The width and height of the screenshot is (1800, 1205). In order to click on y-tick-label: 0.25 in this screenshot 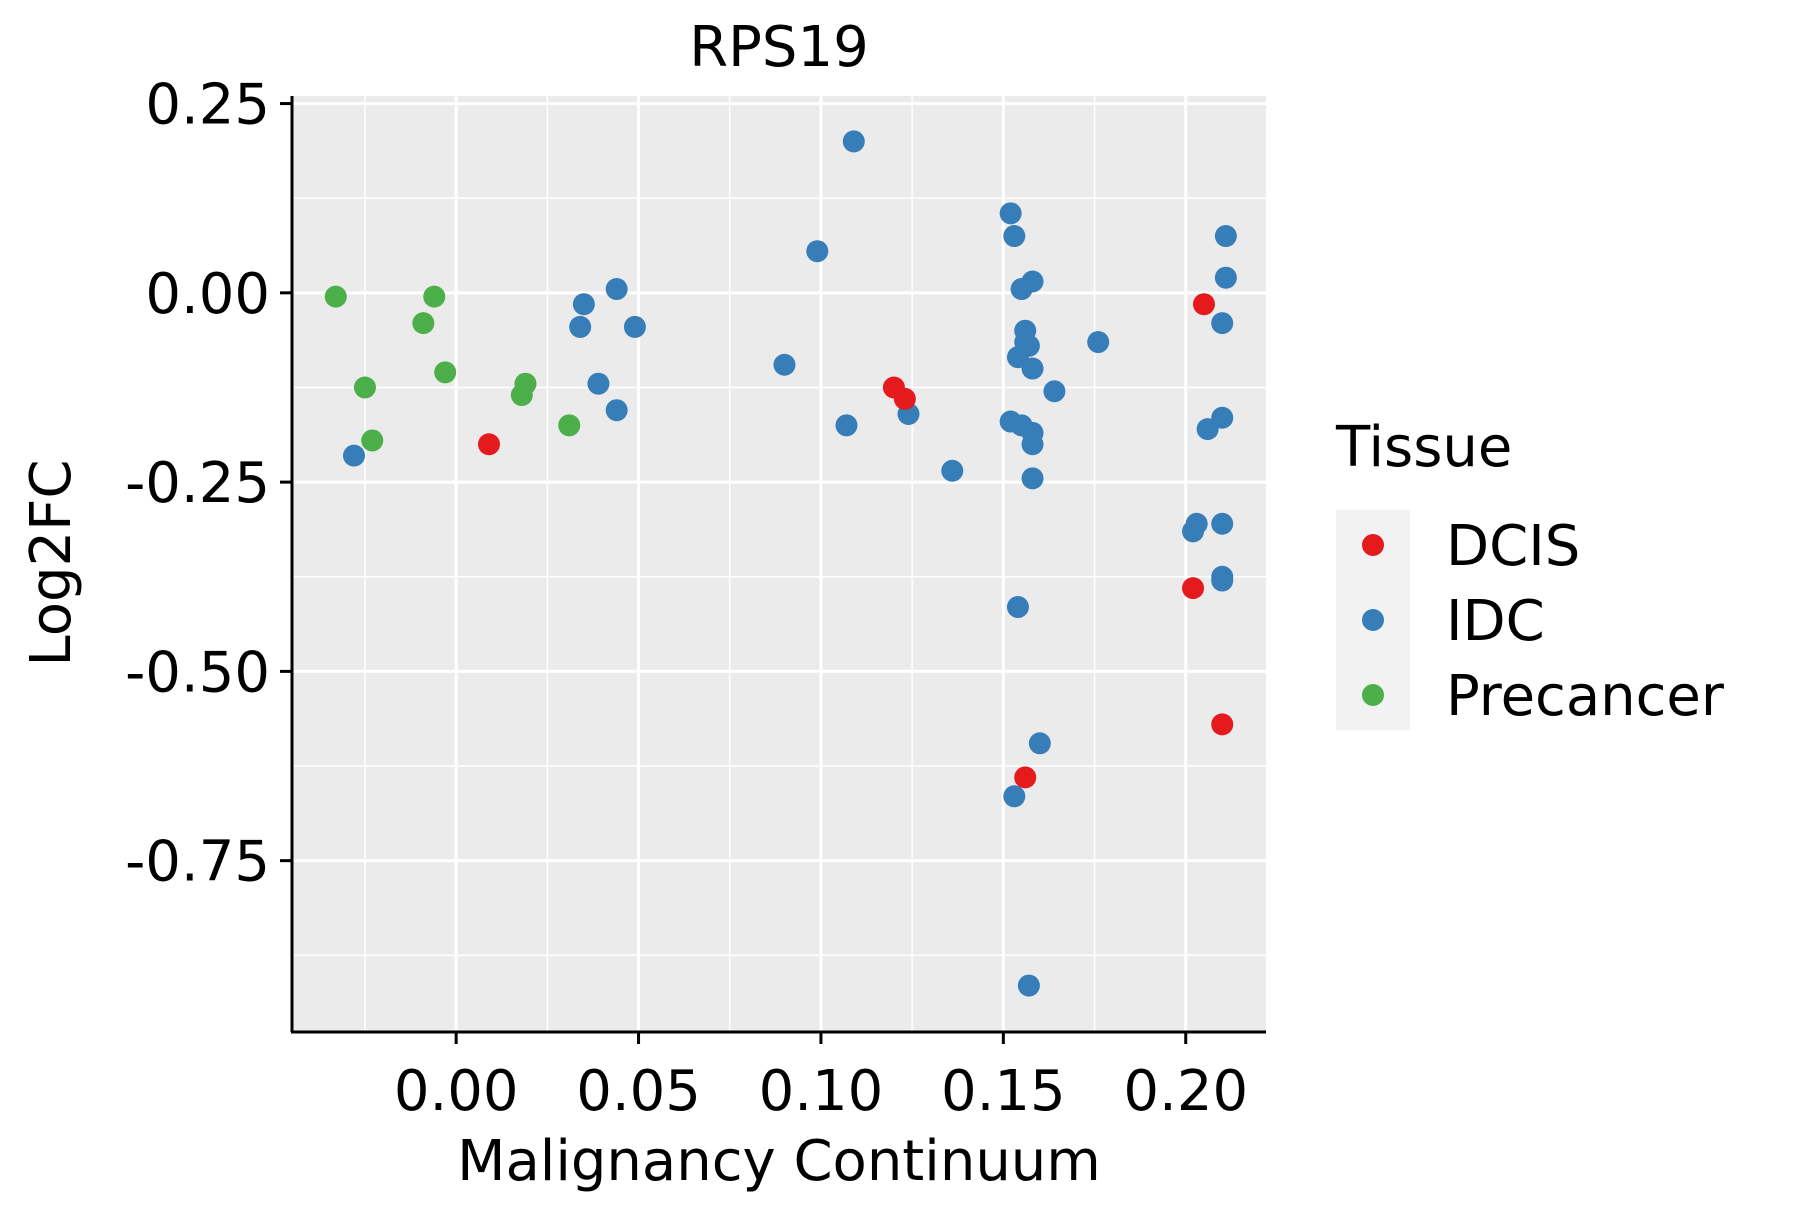, I will do `click(207, 105)`.